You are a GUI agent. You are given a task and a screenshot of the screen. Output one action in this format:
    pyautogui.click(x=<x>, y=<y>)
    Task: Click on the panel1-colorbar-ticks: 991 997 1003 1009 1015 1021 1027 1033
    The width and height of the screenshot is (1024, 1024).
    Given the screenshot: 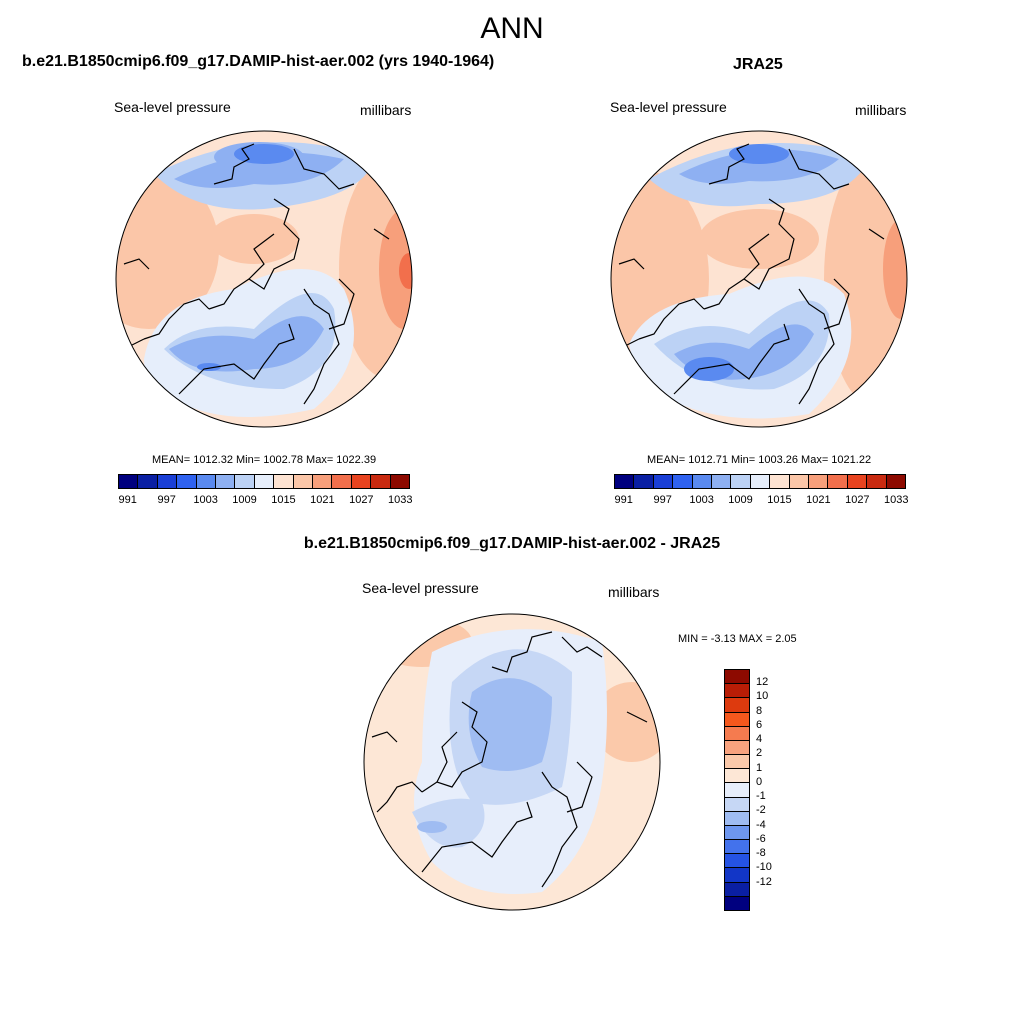 What is the action you would take?
    pyautogui.click(x=265, y=501)
    